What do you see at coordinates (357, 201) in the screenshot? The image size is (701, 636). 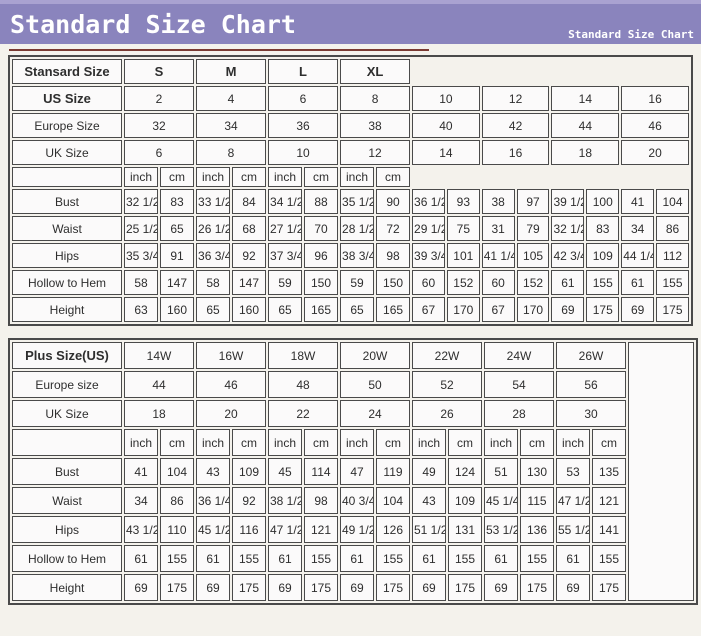 I see `measurement-cell: 35 1/2` at bounding box center [357, 201].